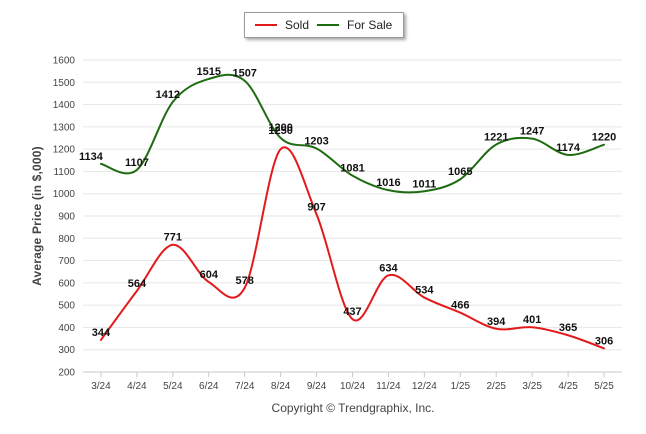 Image resolution: width=646 pixels, height=434 pixels. Describe the element at coordinates (280, 128) in the screenshot. I see `data-label-sold: 1200` at that location.